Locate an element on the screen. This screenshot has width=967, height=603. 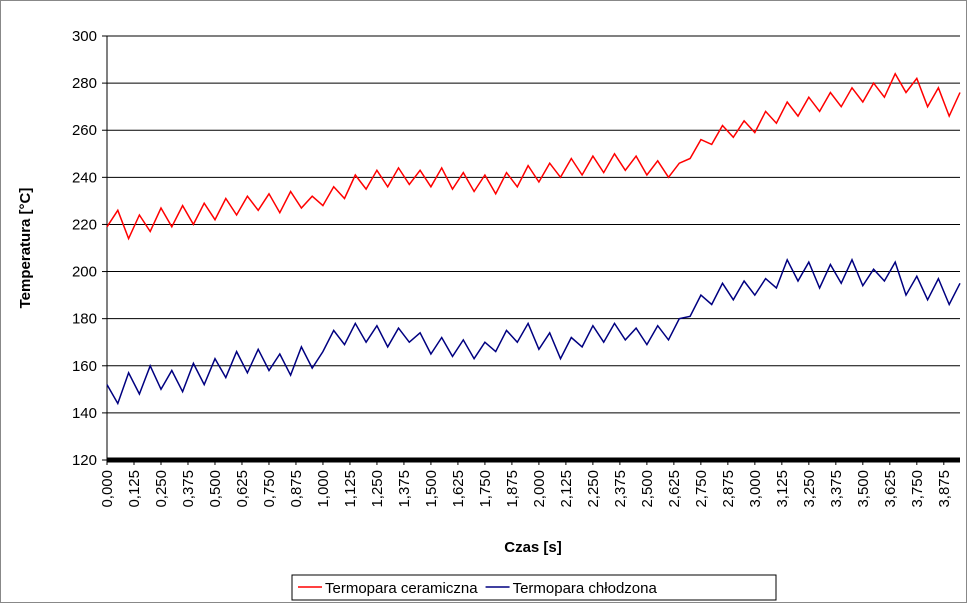
y-tick-label: 240 is located at coordinates (84, 177).